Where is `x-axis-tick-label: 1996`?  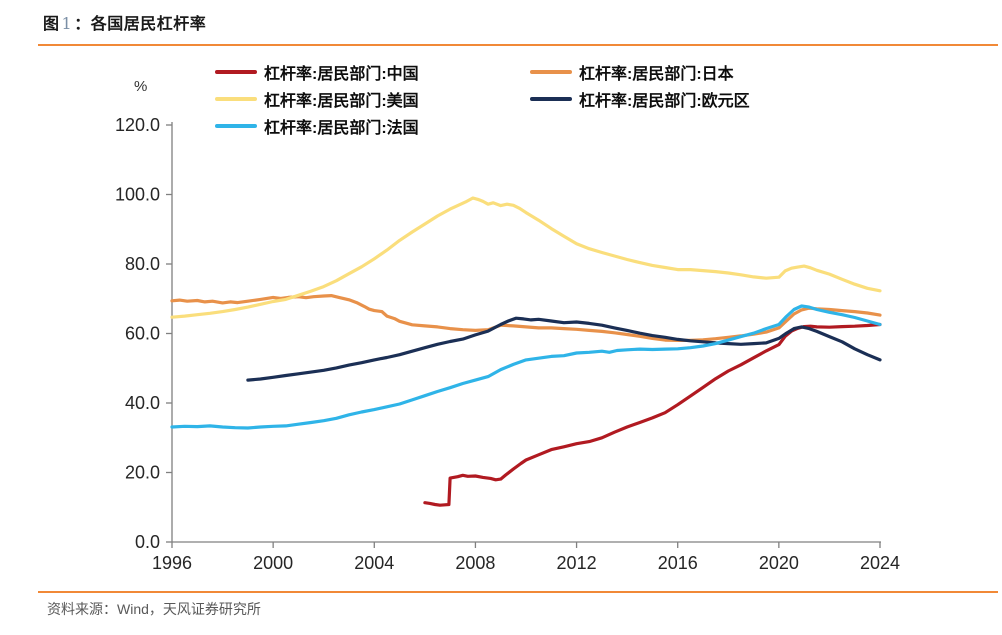 x-axis-tick-label: 1996 is located at coordinates (172, 563).